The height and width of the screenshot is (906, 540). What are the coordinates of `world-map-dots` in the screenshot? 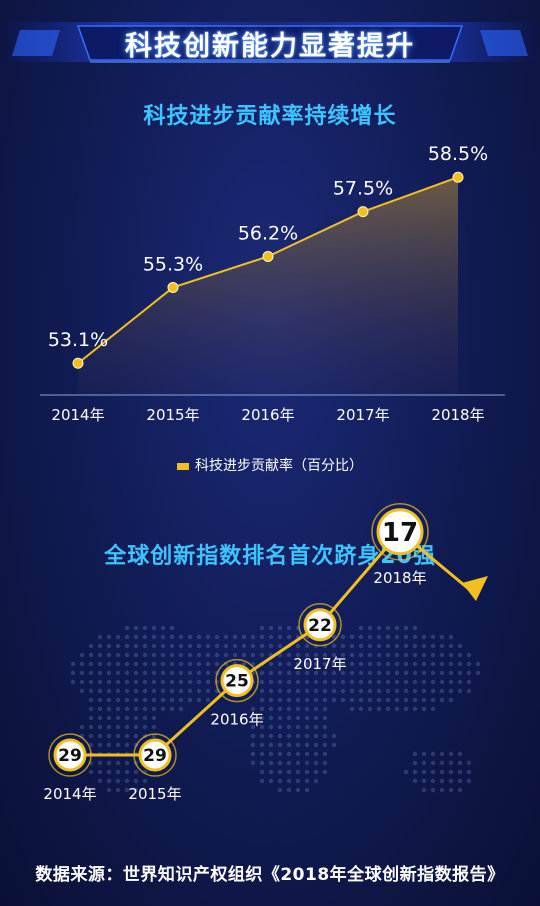 It's located at (275, 709).